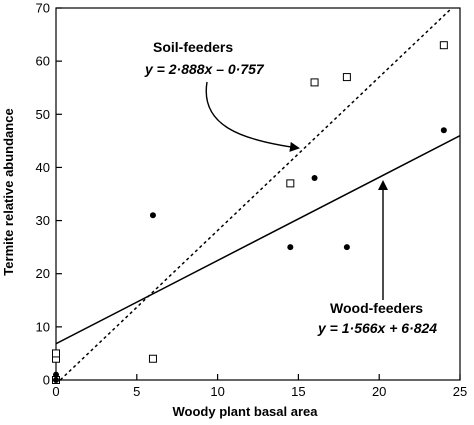 Image resolution: width=474 pixels, height=425 pixels. Describe the element at coordinates (136, 391) in the screenshot. I see `x-tick-label: 5` at that location.